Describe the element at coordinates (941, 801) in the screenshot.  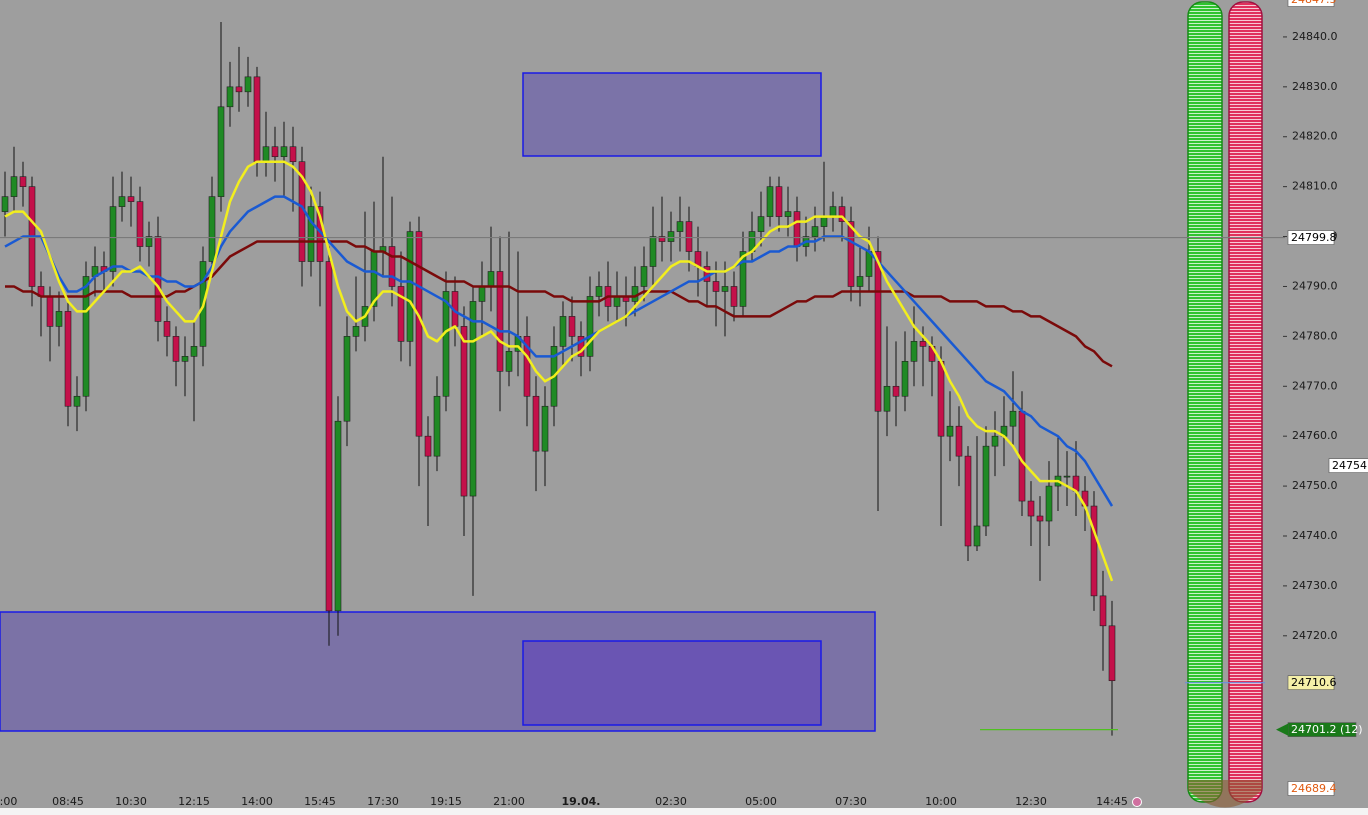
I see `x-tick-label: 10:00` at that location.